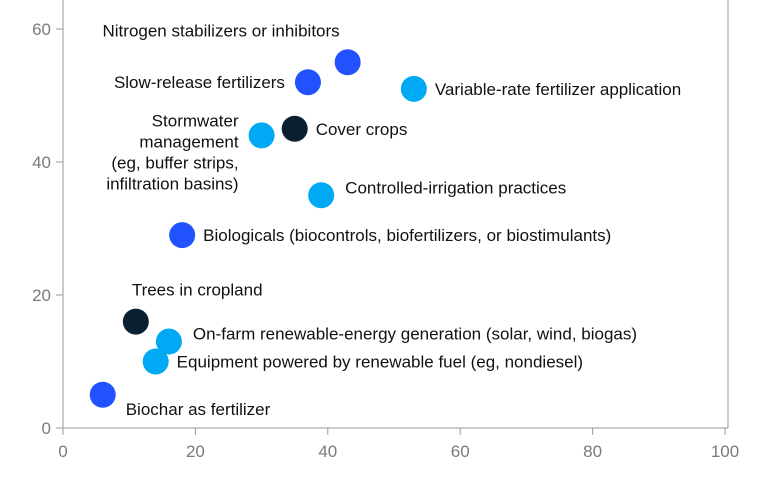 This screenshot has width=767, height=480. What do you see at coordinates (195, 451) in the screenshot?
I see `x-tick-label: 20` at bounding box center [195, 451].